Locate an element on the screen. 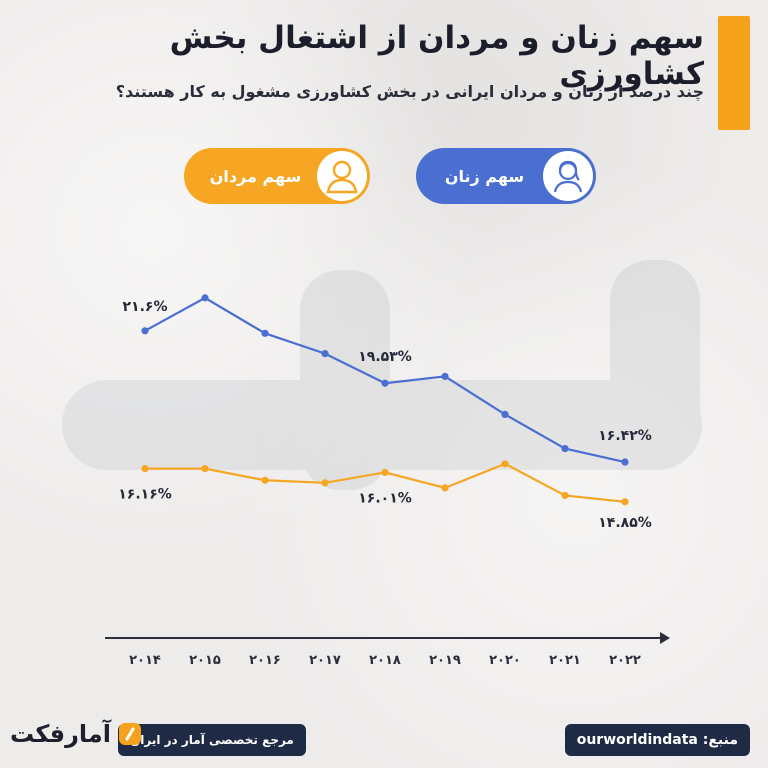 This screenshot has height=768, width=768. accent-bar is located at coordinates (734, 73).